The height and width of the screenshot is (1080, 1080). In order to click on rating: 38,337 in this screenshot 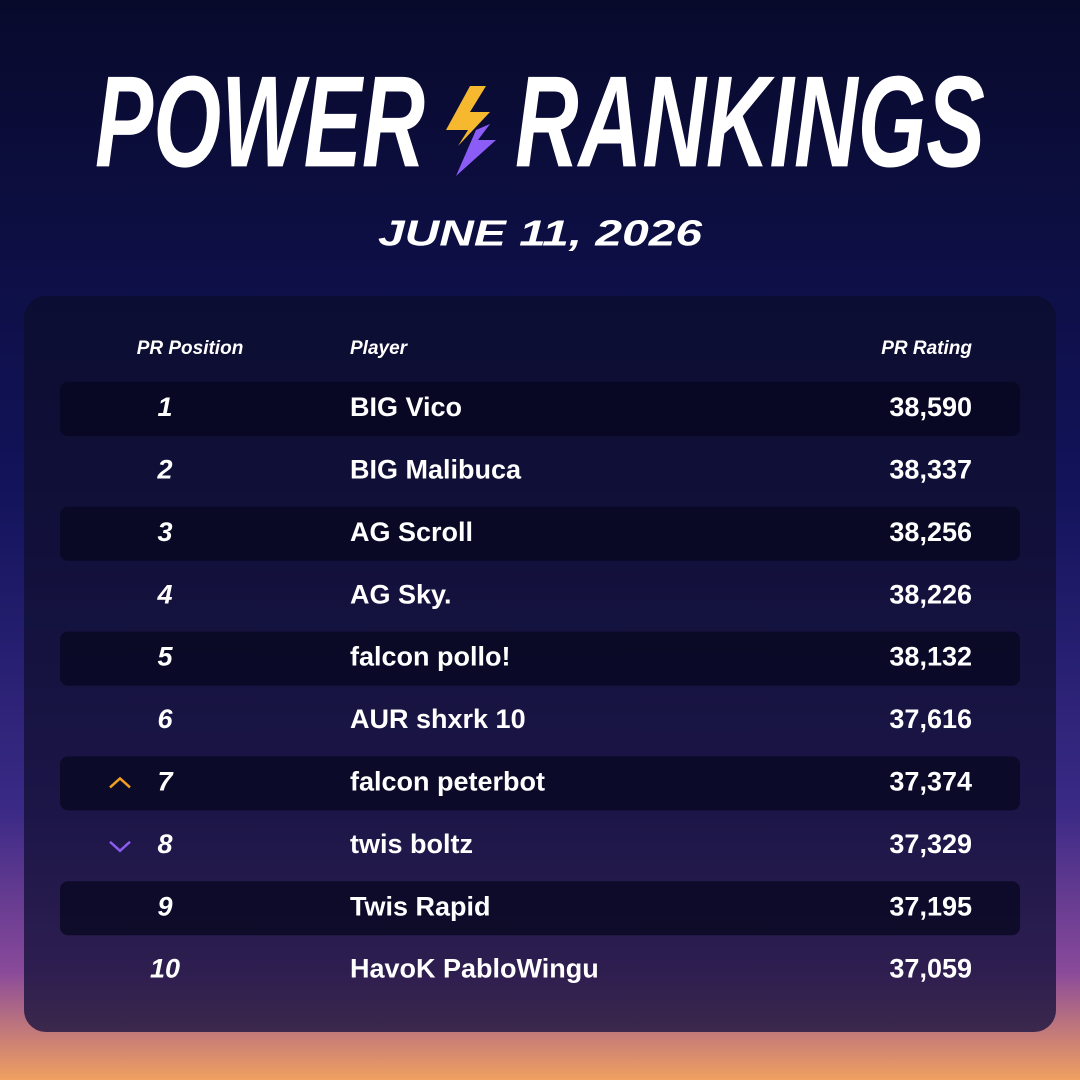, I will do `click(930, 470)`.